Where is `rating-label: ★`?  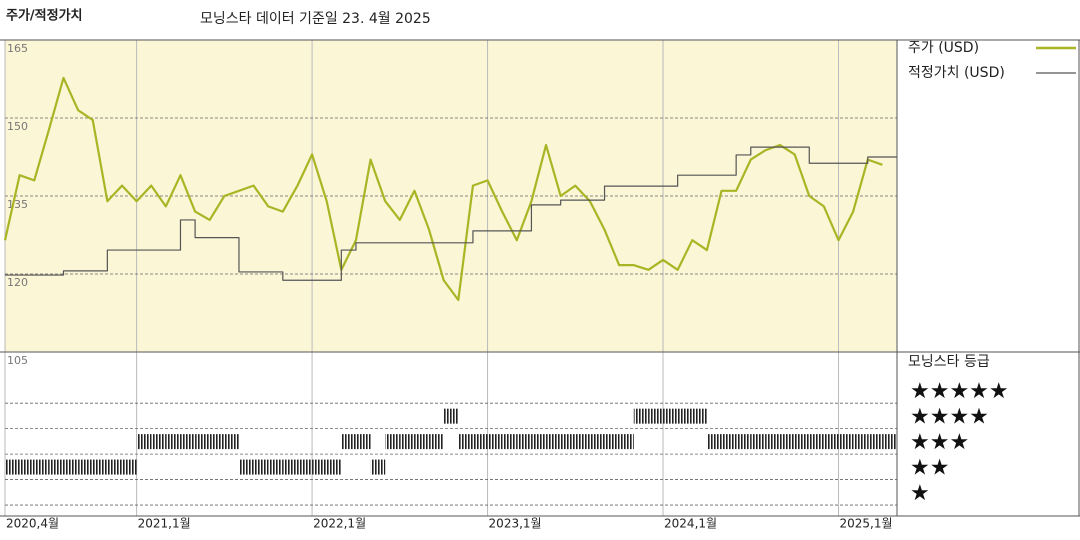
rating-label: ★ is located at coordinates (920, 493).